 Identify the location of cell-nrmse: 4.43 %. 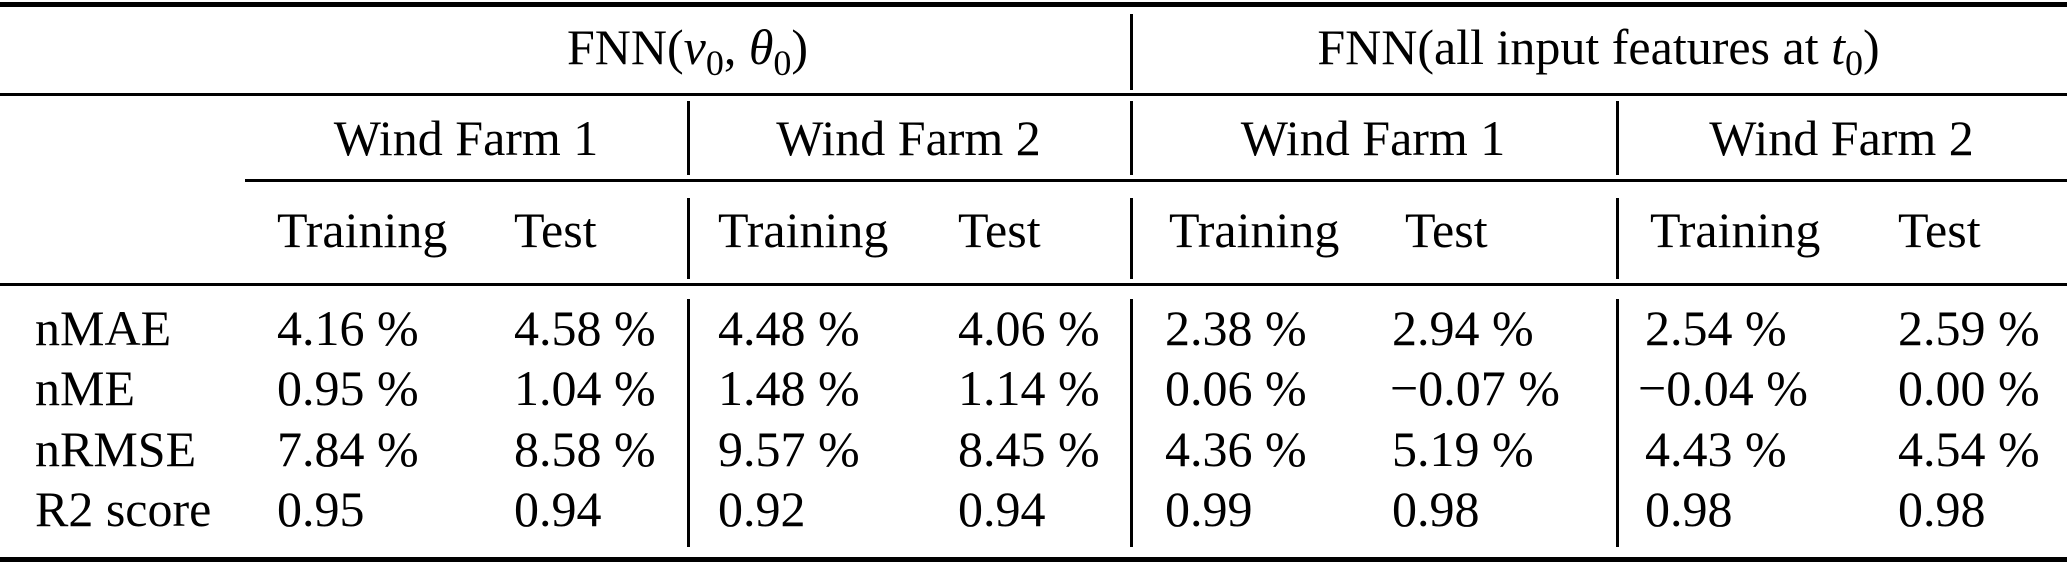
(1716, 449).